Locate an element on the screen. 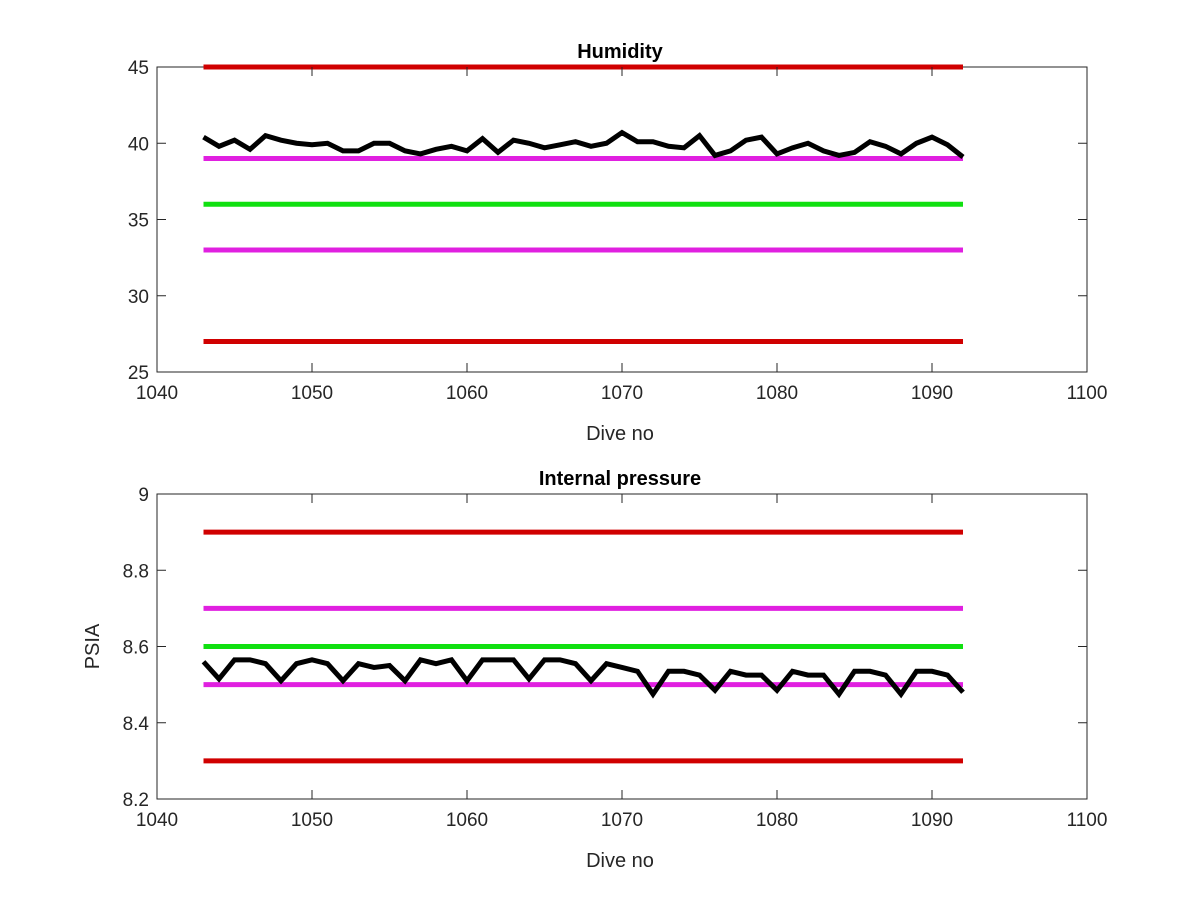 The width and height of the screenshot is (1200, 900). pressure-y-axis-label: PSIA is located at coordinates (93, 646).